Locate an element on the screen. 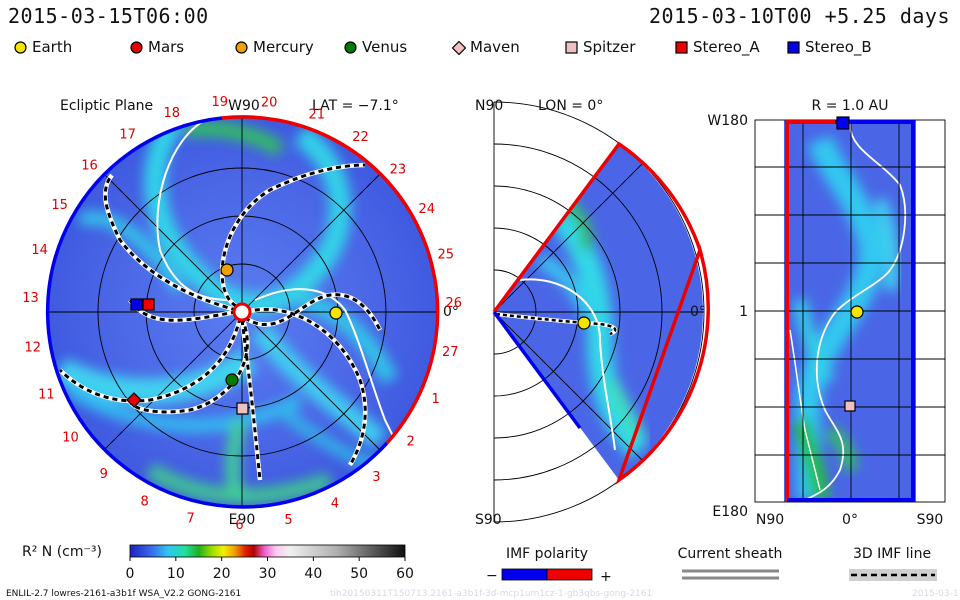 The height and width of the screenshot is (600, 960). carrington-label: 25 is located at coordinates (446, 255).